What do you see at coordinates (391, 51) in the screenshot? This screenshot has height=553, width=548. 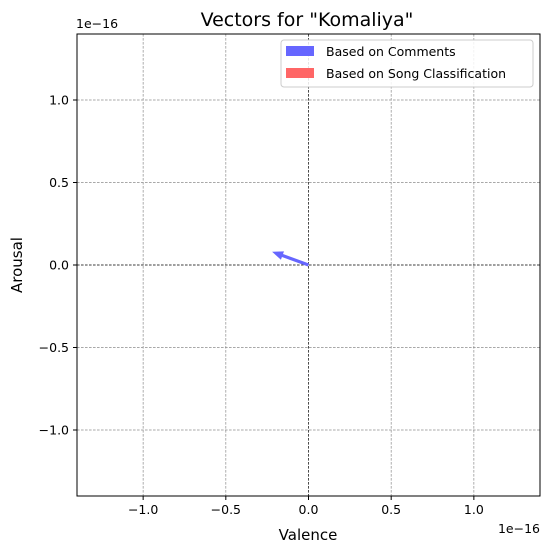 I see `legend-label-comments: Based on Comments` at bounding box center [391, 51].